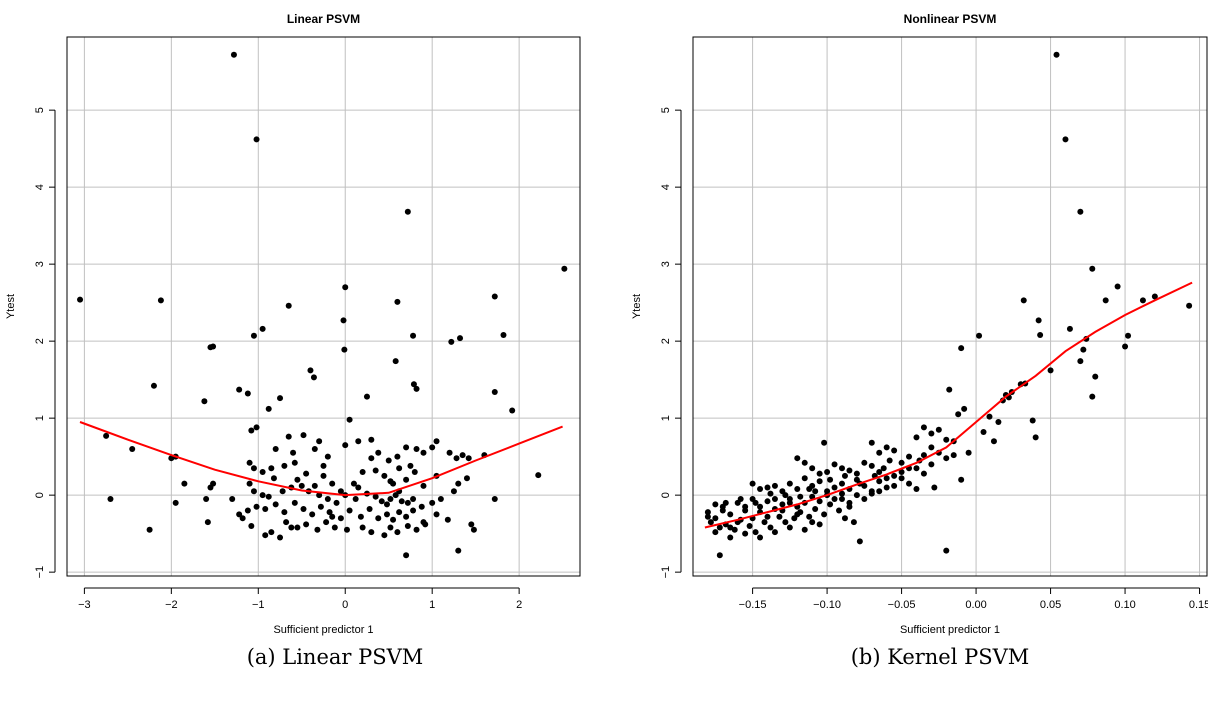 The width and height of the screenshot is (1208, 703). Describe the element at coordinates (345, 605) in the screenshot. I see `x-tick-label: 0` at that location.